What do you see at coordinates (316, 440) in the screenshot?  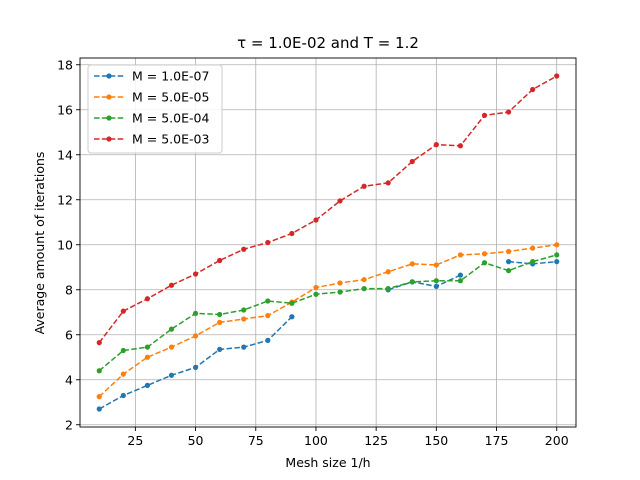 I see `x-tick-label: 100` at bounding box center [316, 440].